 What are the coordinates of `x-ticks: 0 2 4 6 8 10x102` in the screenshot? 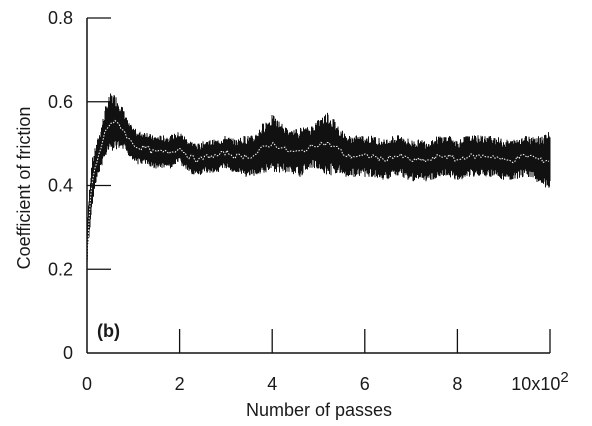 It's located at (325, 361).